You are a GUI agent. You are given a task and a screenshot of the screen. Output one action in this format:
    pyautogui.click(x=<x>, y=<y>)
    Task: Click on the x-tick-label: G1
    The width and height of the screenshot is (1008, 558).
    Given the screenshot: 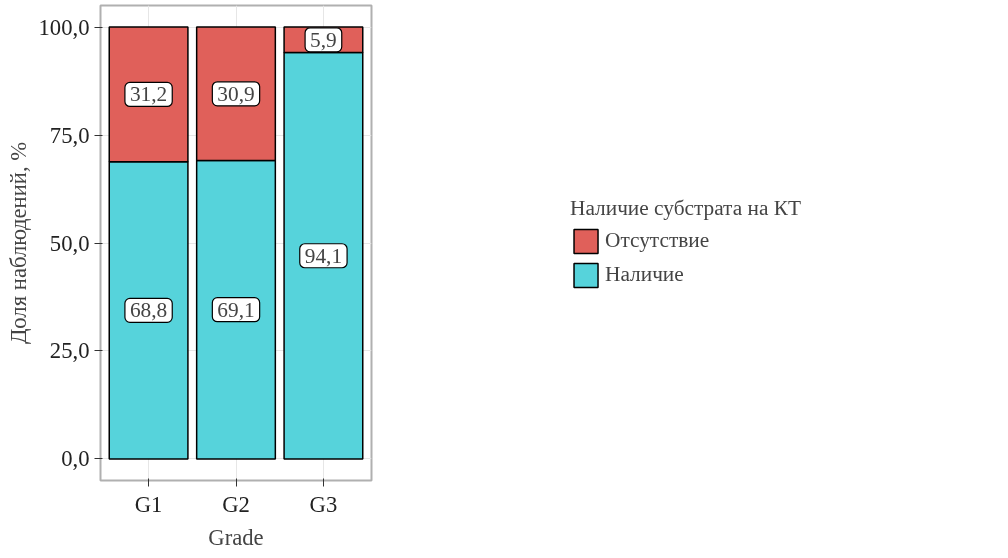 What is the action you would take?
    pyautogui.click(x=148, y=504)
    